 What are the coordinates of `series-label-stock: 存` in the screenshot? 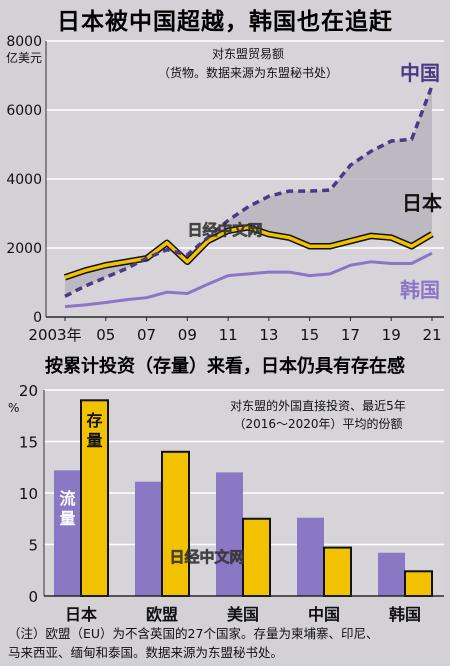 It's located at (94, 420).